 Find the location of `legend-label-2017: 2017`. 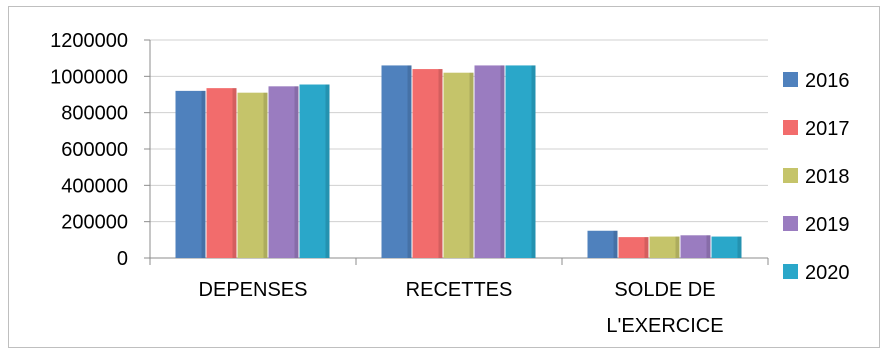

legend-label-2017: 2017 is located at coordinates (827, 129).